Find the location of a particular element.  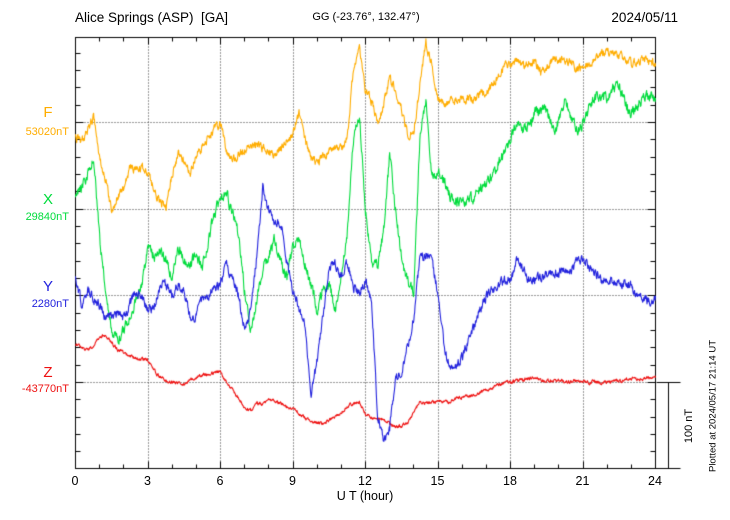

component-baseline-z: -43770nT is located at coordinates (45, 389).